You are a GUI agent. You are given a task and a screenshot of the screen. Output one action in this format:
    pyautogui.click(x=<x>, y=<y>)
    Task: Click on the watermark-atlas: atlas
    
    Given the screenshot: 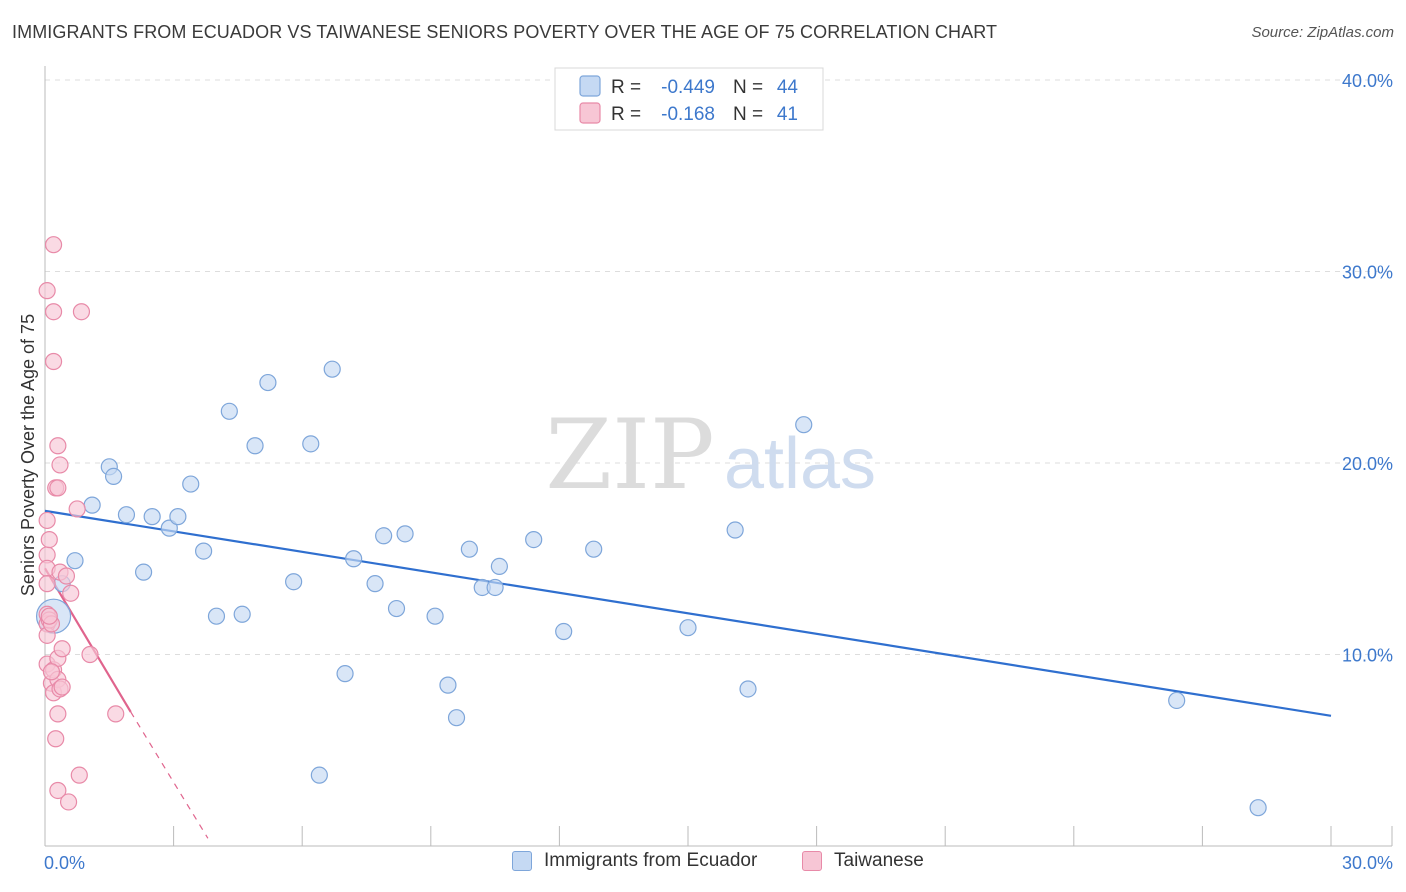 What is the action you would take?
    pyautogui.click(x=800, y=464)
    